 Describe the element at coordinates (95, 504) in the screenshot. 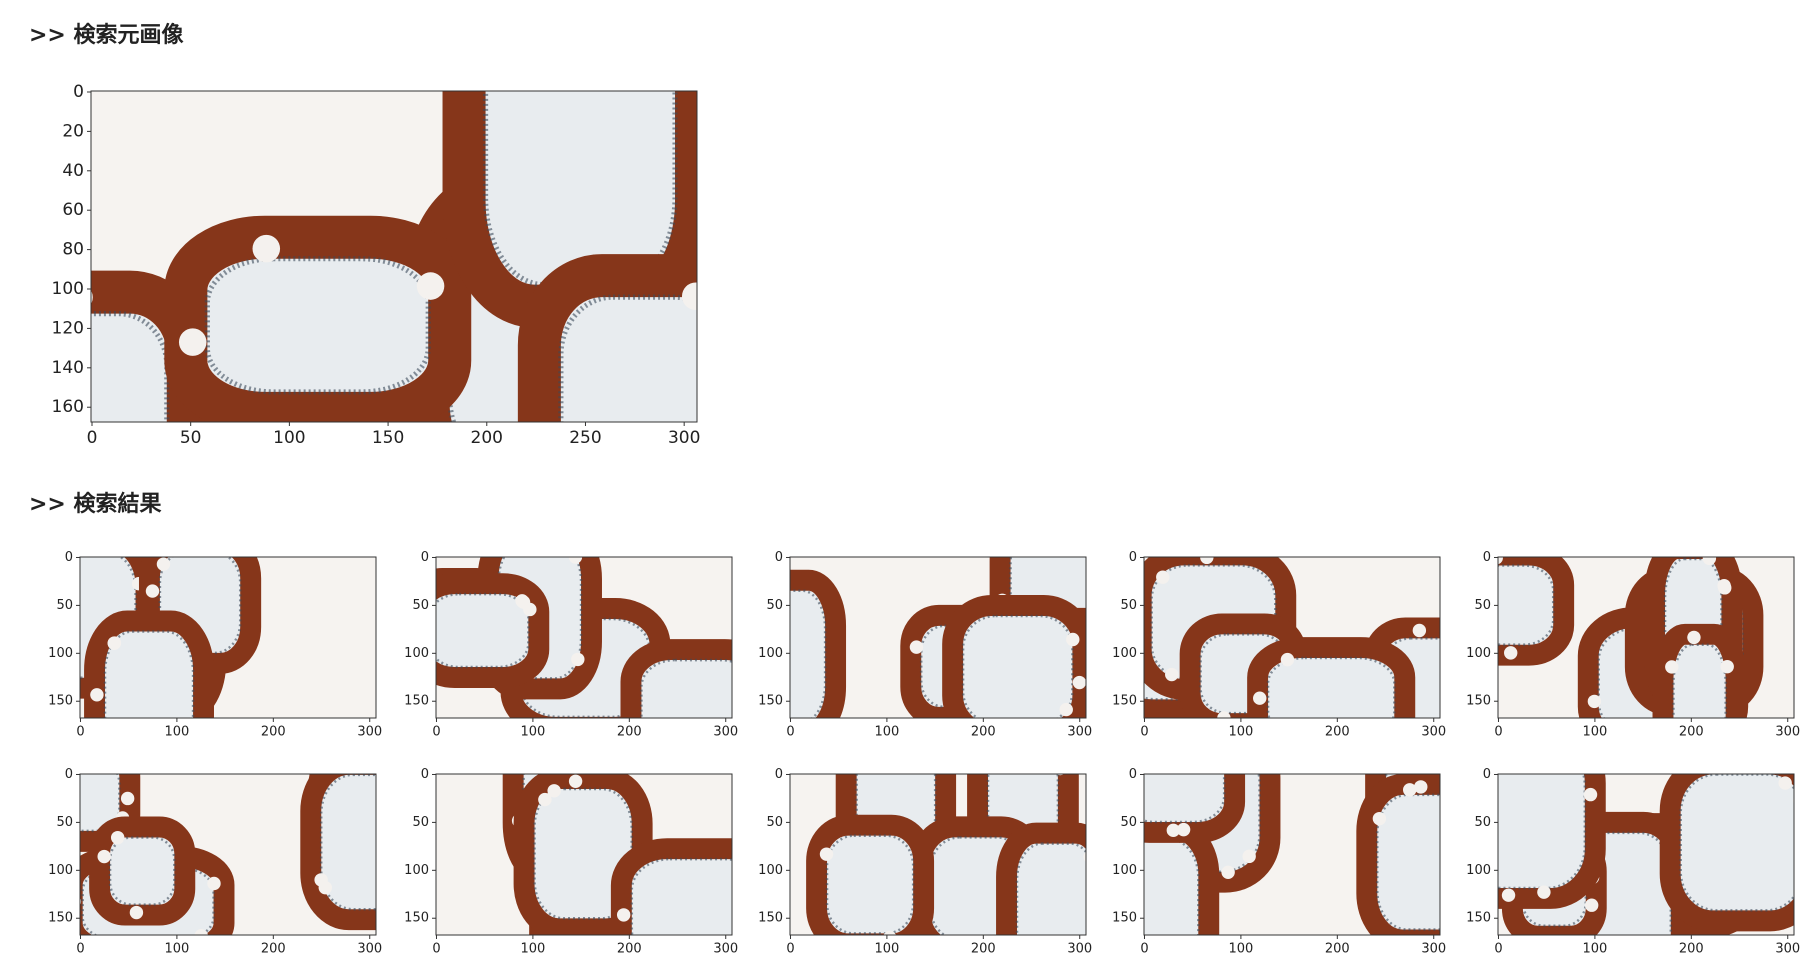

I see `section-header: >> 検索結果` at that location.